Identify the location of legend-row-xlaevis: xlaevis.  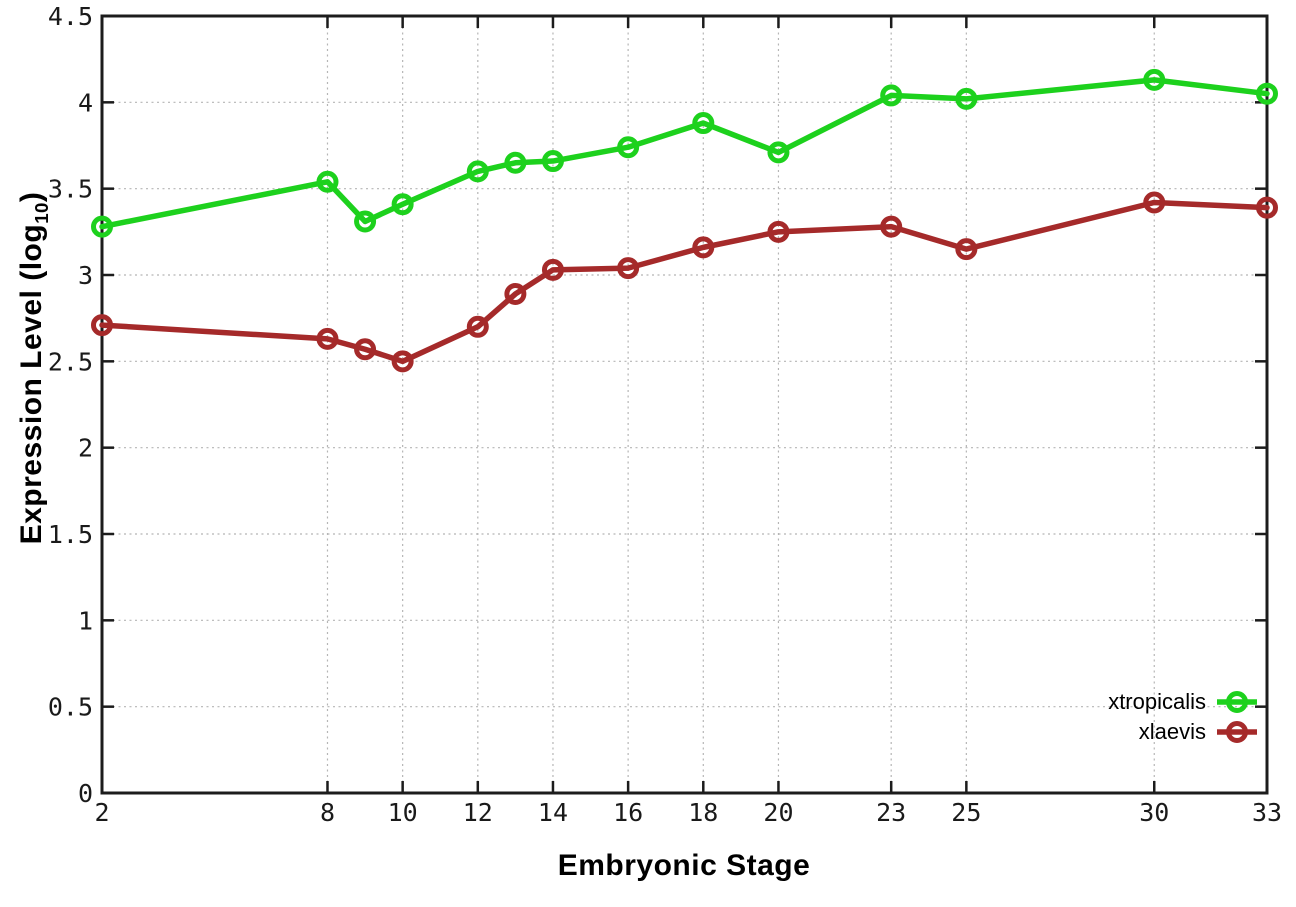
(1183, 732).